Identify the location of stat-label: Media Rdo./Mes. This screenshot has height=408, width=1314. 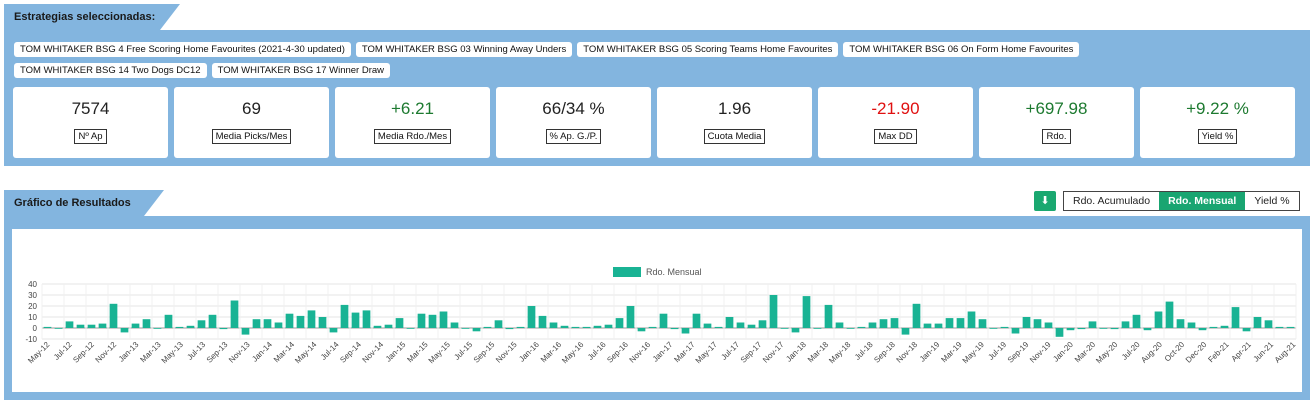
(412, 136).